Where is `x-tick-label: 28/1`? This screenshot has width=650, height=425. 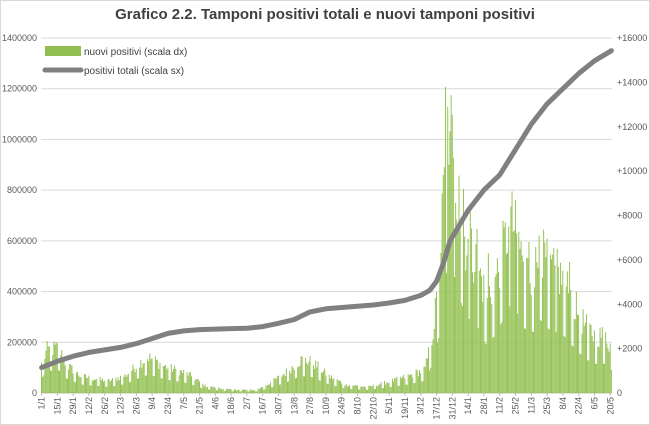 x-tick-label: 28/1 is located at coordinates (484, 406).